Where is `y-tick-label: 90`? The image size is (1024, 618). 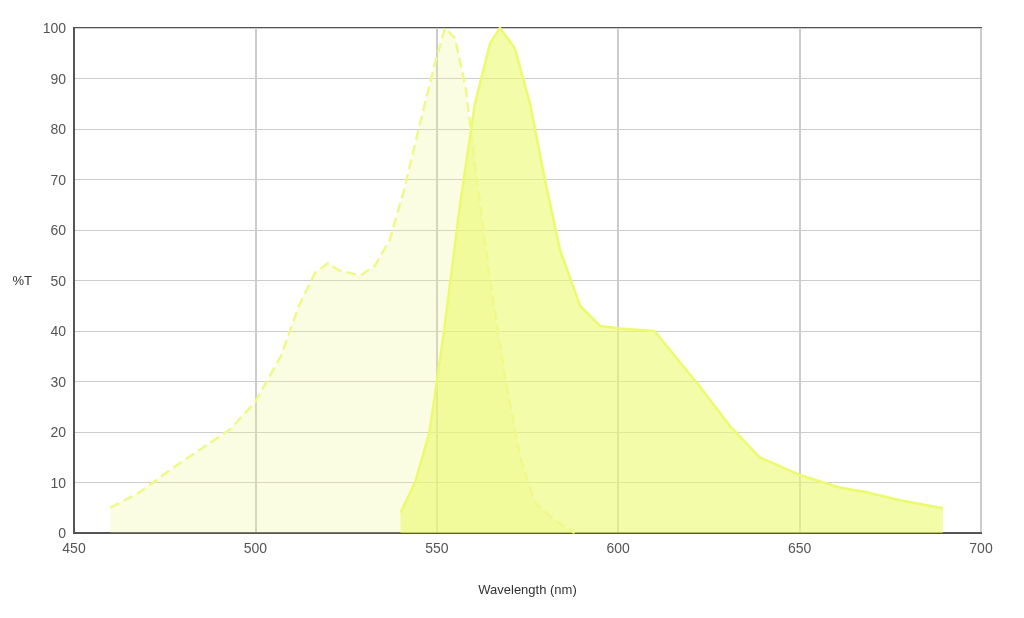 y-tick-label: 90 is located at coordinates (58, 78).